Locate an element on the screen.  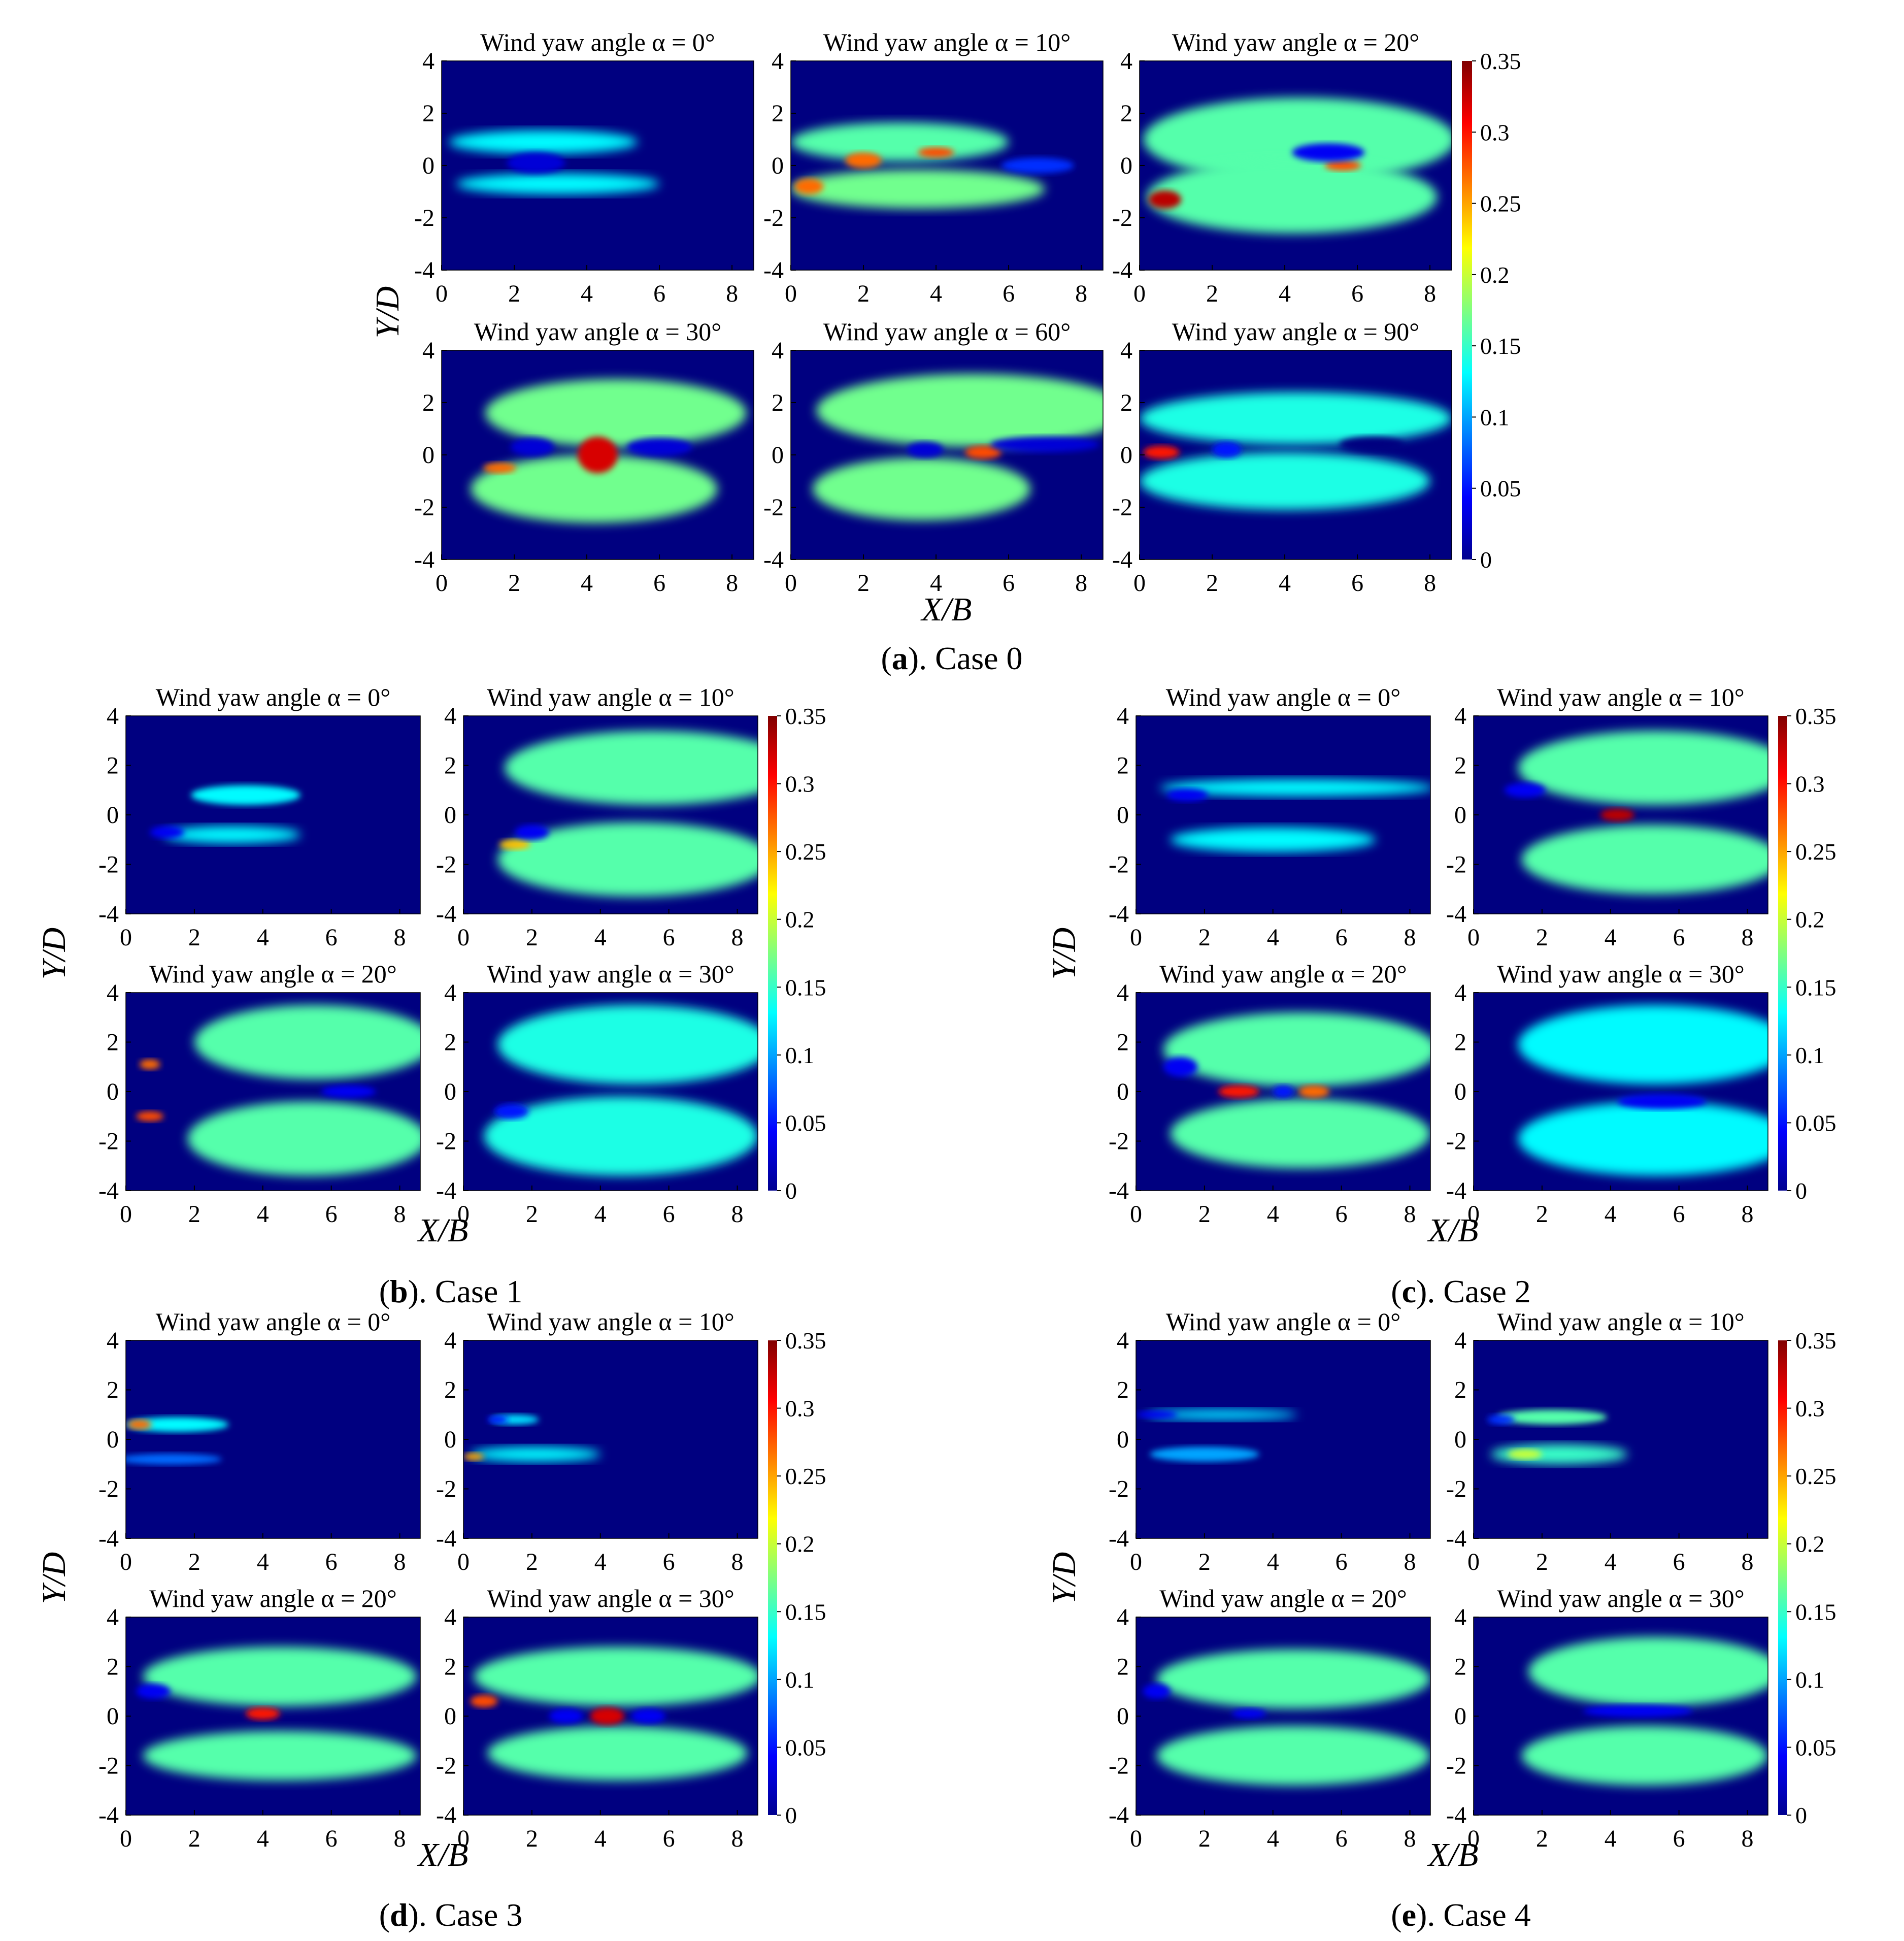
colorbar-tick-label: 0.1 is located at coordinates (800, 1055).